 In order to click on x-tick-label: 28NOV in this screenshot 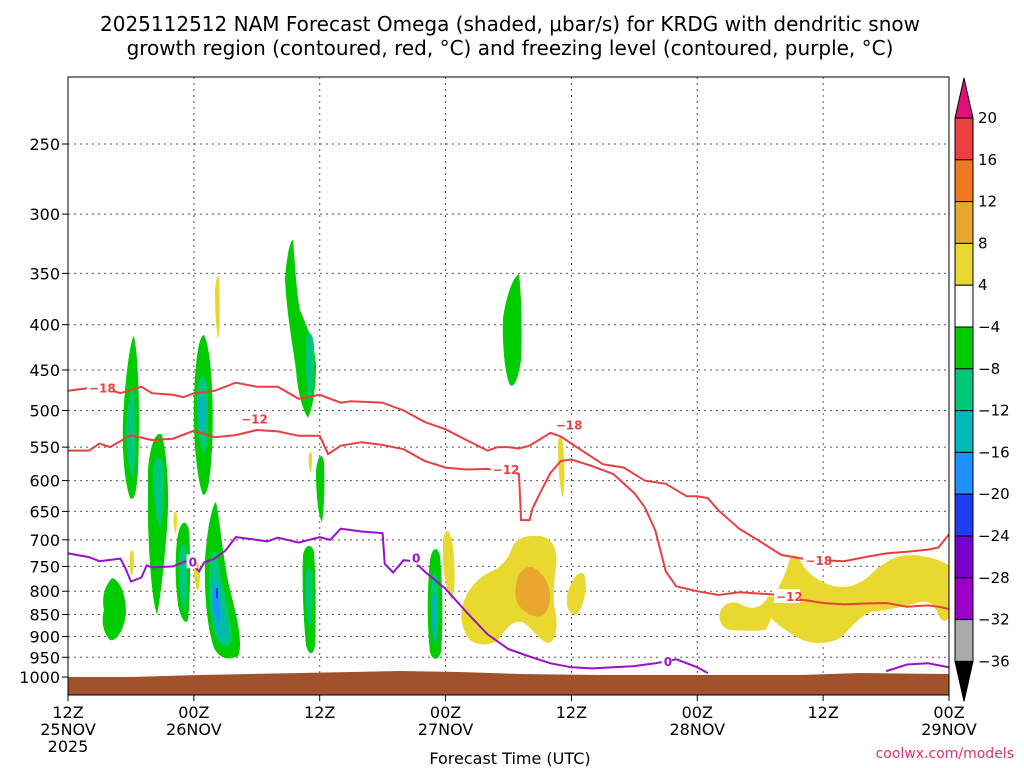, I will do `click(697, 729)`.